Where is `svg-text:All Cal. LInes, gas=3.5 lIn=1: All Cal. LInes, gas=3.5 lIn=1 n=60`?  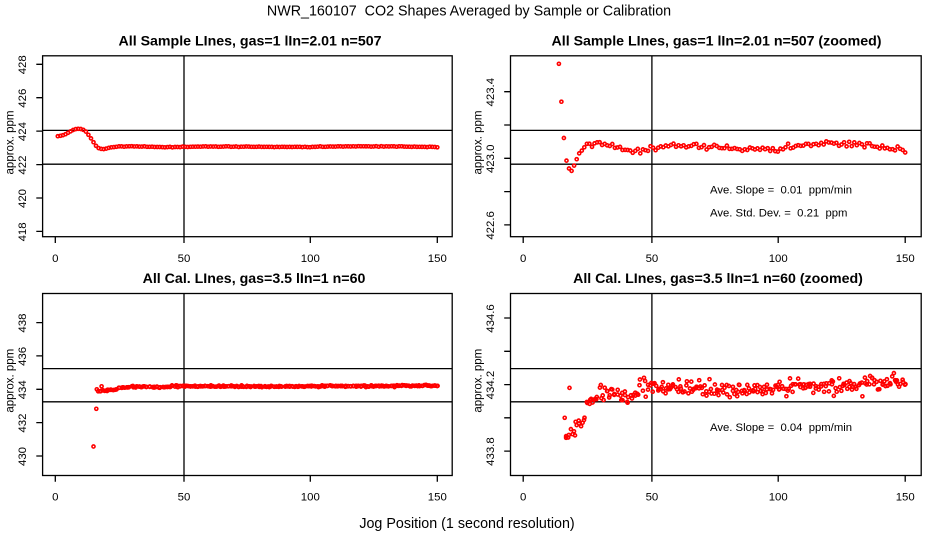
svg-text:All Cal. LInes, gas=3.5 lIn=1: All Cal. LInes, gas=3.5 lIn=1 n=60 is located at coordinates (254, 279).